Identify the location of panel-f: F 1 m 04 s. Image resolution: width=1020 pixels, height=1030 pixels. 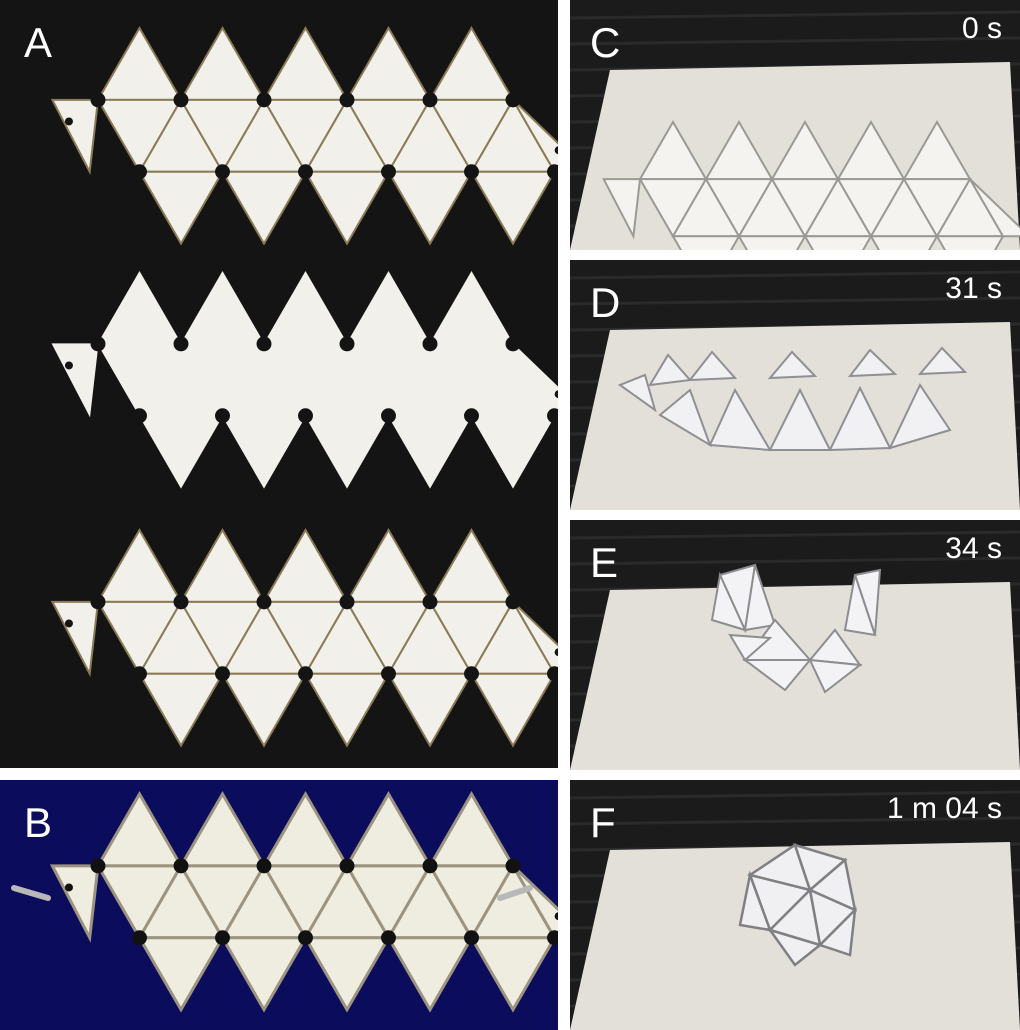
(795, 905).